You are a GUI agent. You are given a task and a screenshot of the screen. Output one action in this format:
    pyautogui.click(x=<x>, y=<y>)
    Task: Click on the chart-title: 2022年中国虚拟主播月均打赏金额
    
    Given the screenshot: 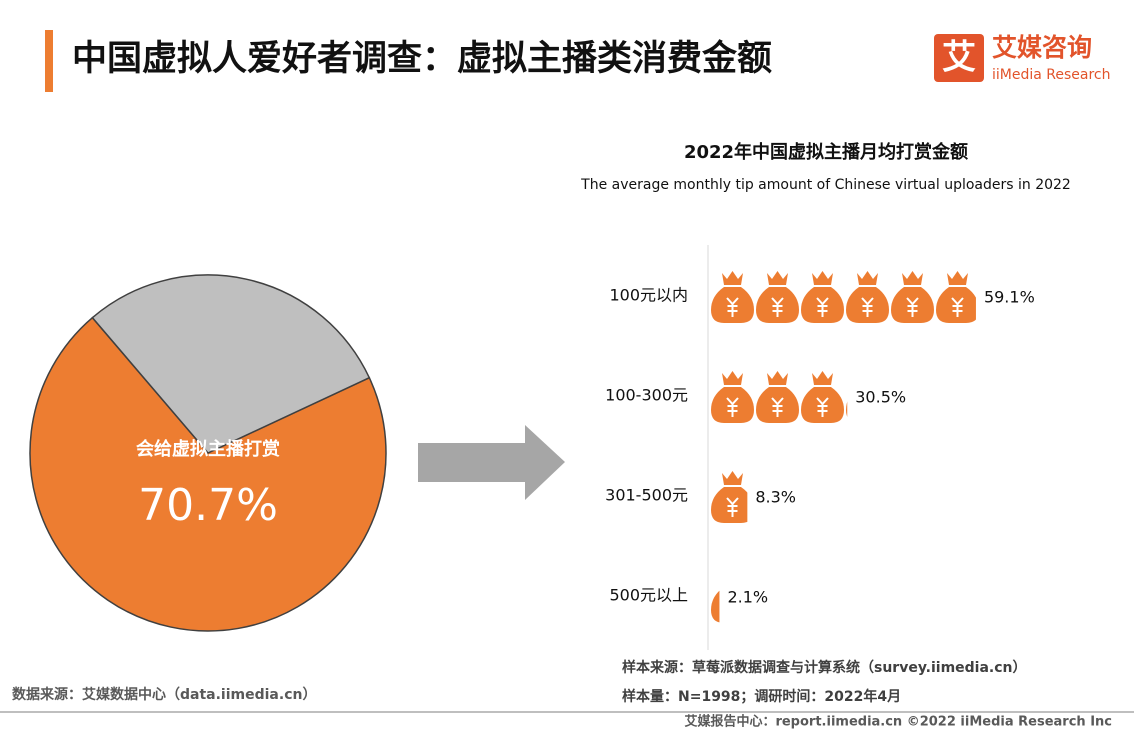 What is the action you would take?
    pyautogui.click(x=826, y=152)
    